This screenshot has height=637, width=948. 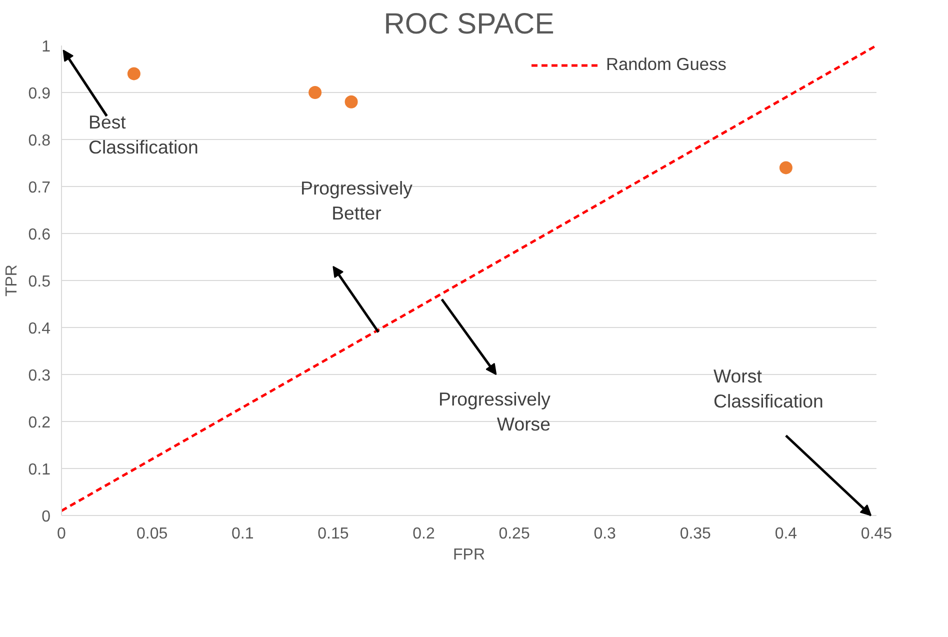 I want to click on chart-title: ROC SPACE, so click(x=469, y=24).